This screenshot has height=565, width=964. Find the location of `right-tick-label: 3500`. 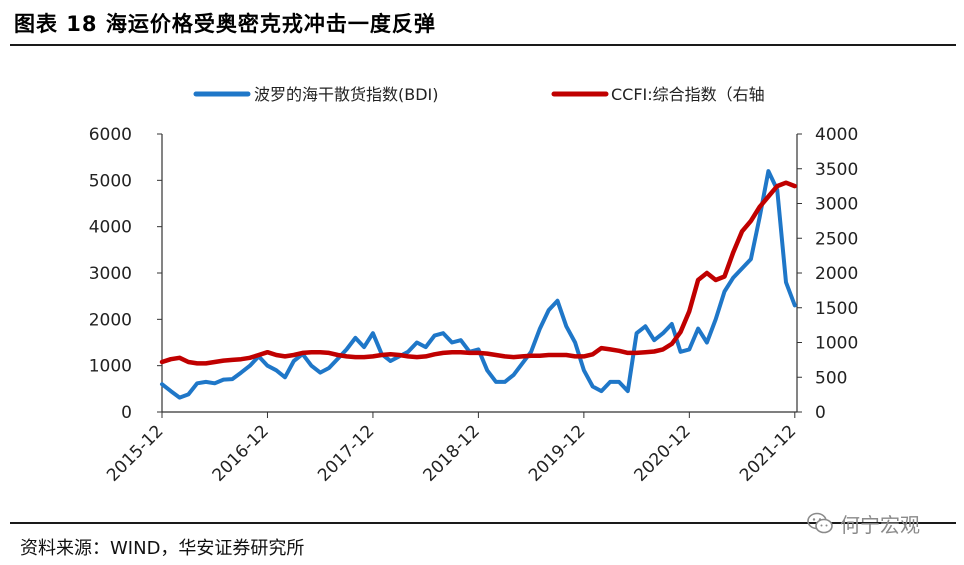

right-tick-label: 3500 is located at coordinates (836, 170).